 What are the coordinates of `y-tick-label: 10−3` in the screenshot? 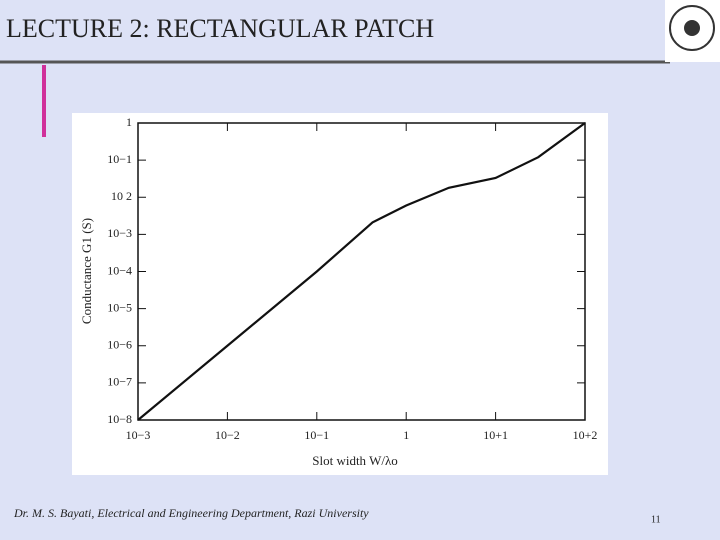 It's located at (119, 233).